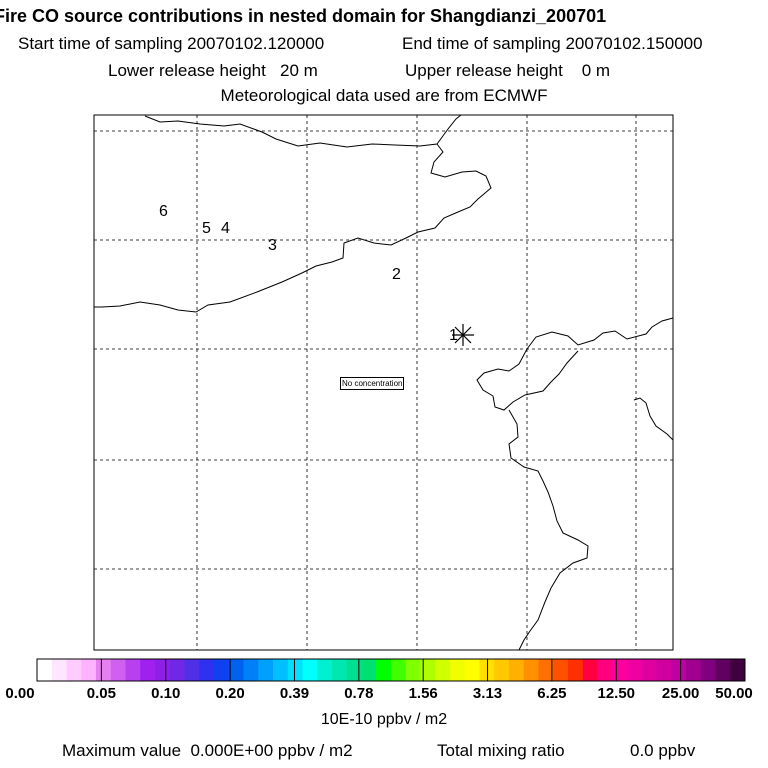 Image resolution: width=768 pixels, height=768 pixels. Describe the element at coordinates (101, 693) in the screenshot. I see `colorbar-tick-label: 0.05` at that location.